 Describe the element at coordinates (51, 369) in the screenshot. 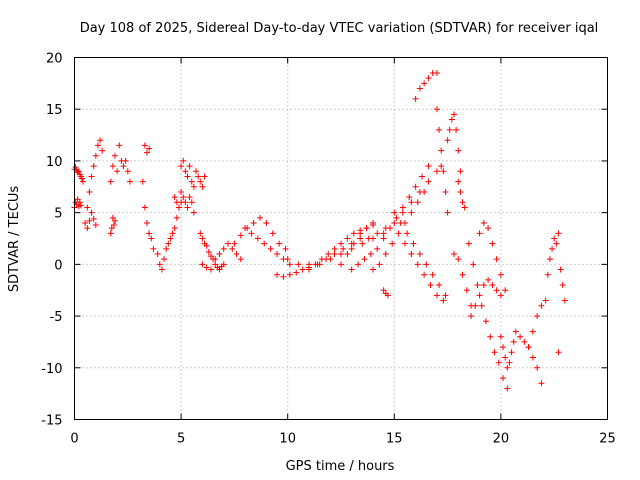

I see `y-tick-label: -10` at that location.